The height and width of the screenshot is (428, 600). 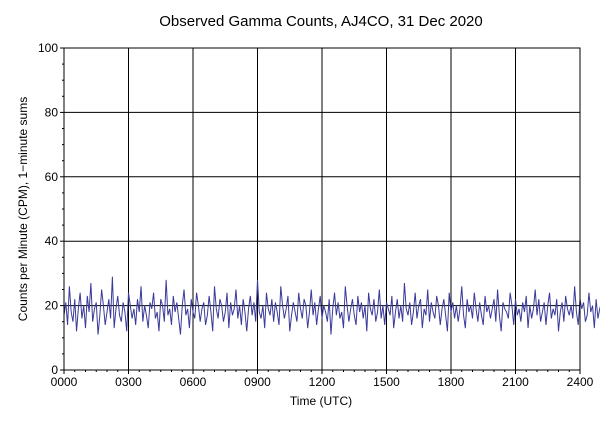 What do you see at coordinates (451, 382) in the screenshot?
I see `x-tick-label: 1800` at bounding box center [451, 382].